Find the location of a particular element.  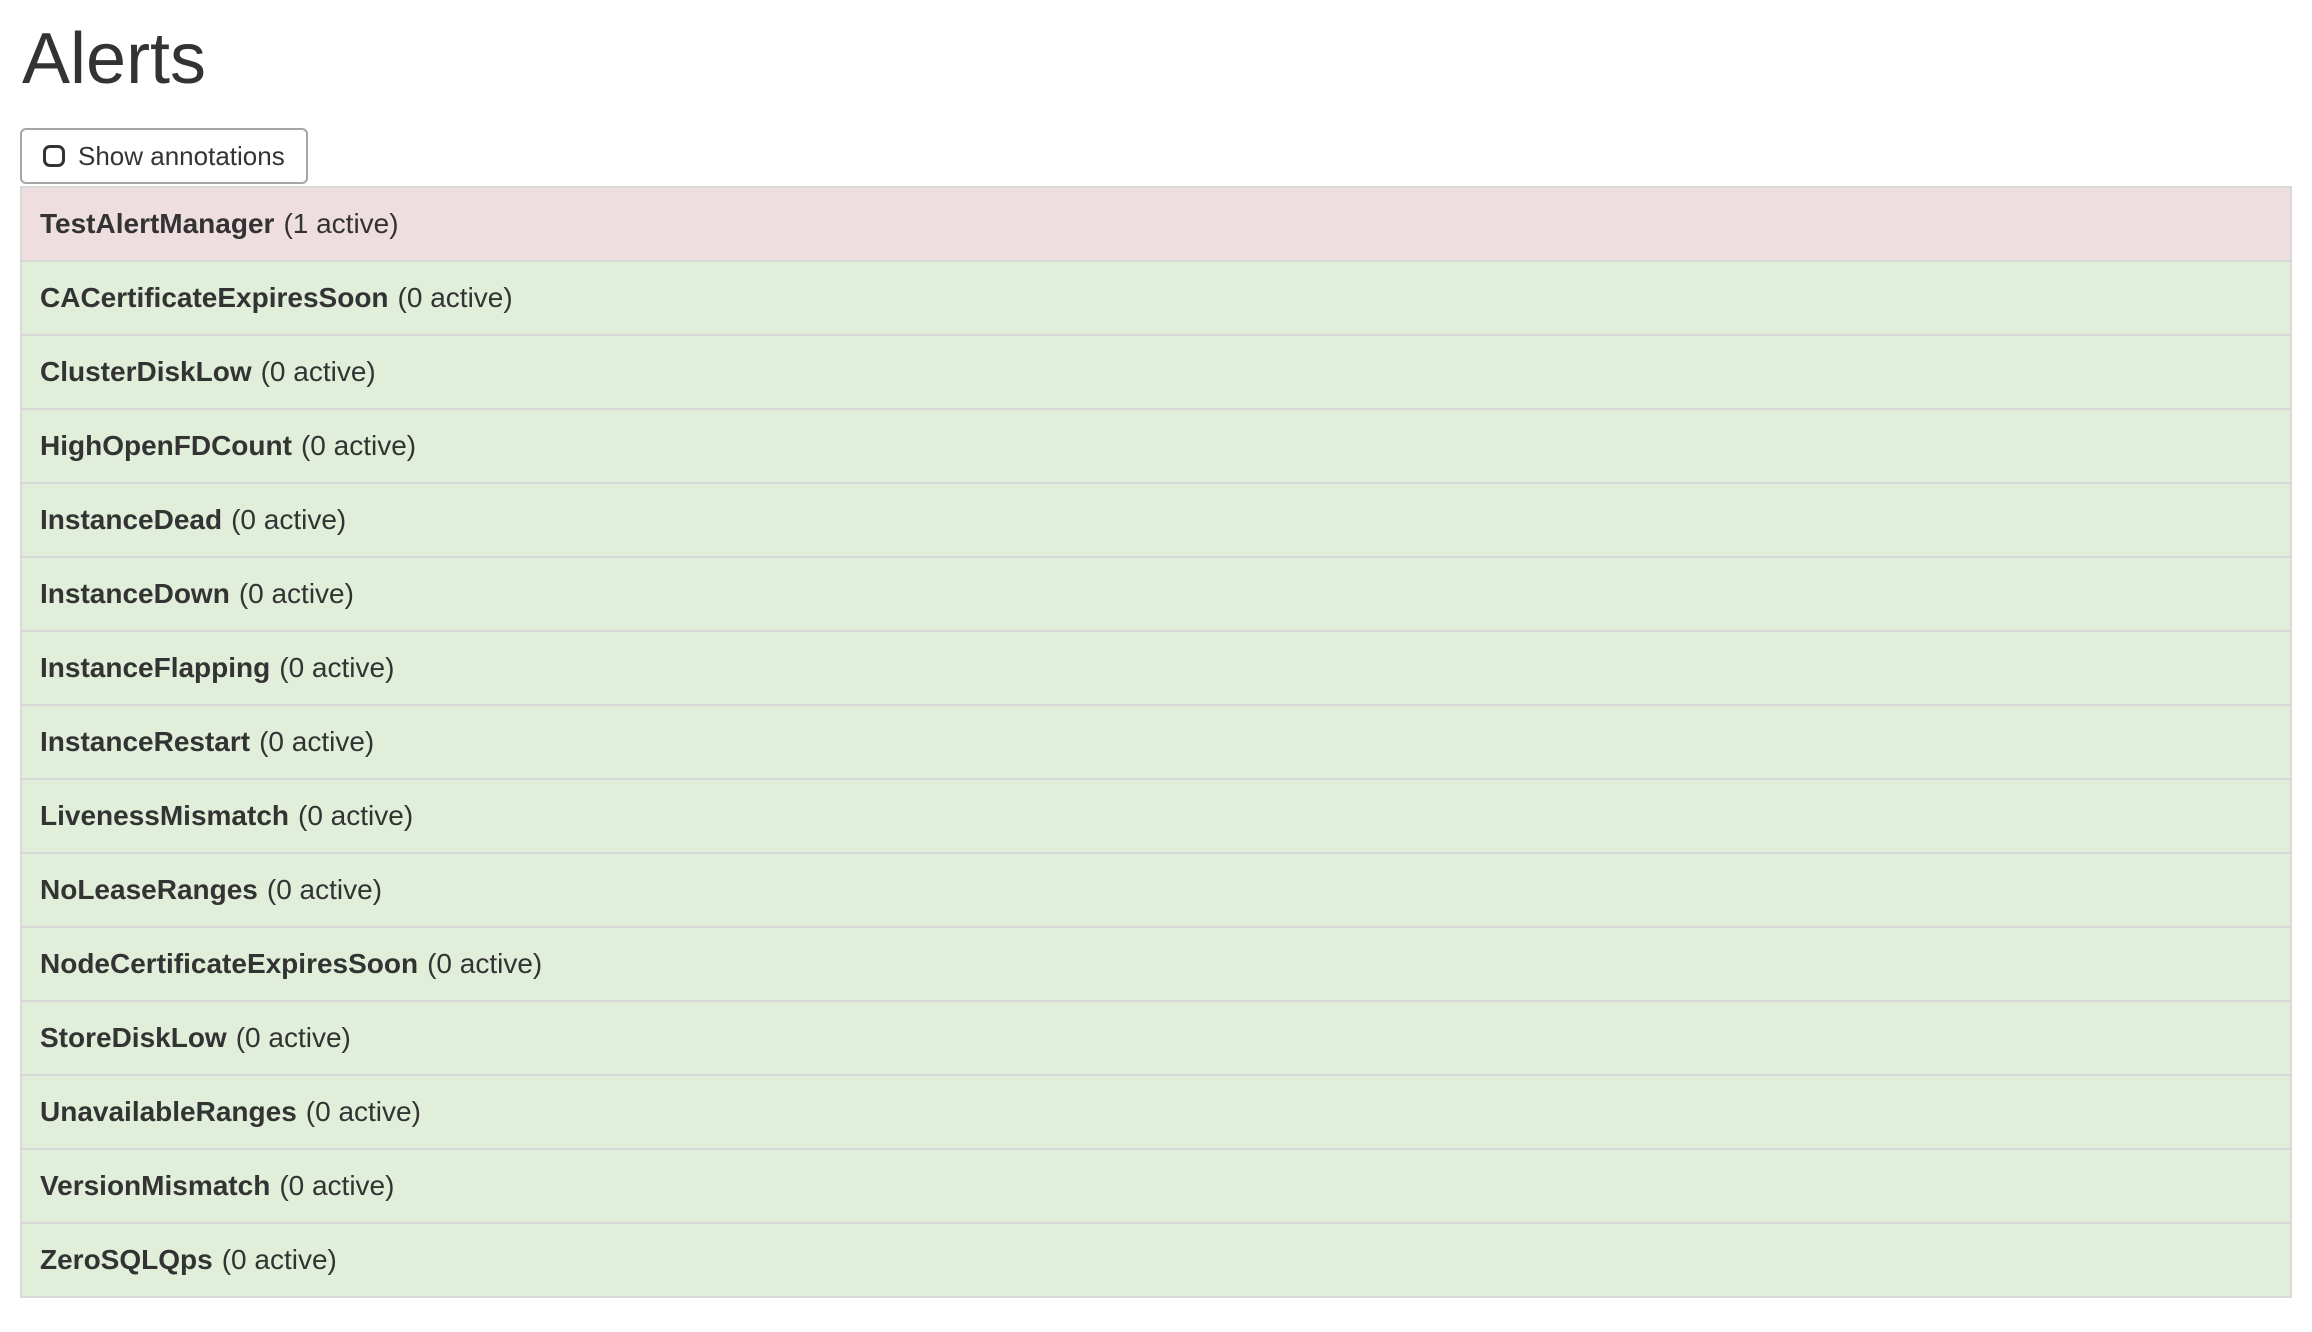

alert-rule-name: InstanceFlapping is located at coordinates (155, 668).